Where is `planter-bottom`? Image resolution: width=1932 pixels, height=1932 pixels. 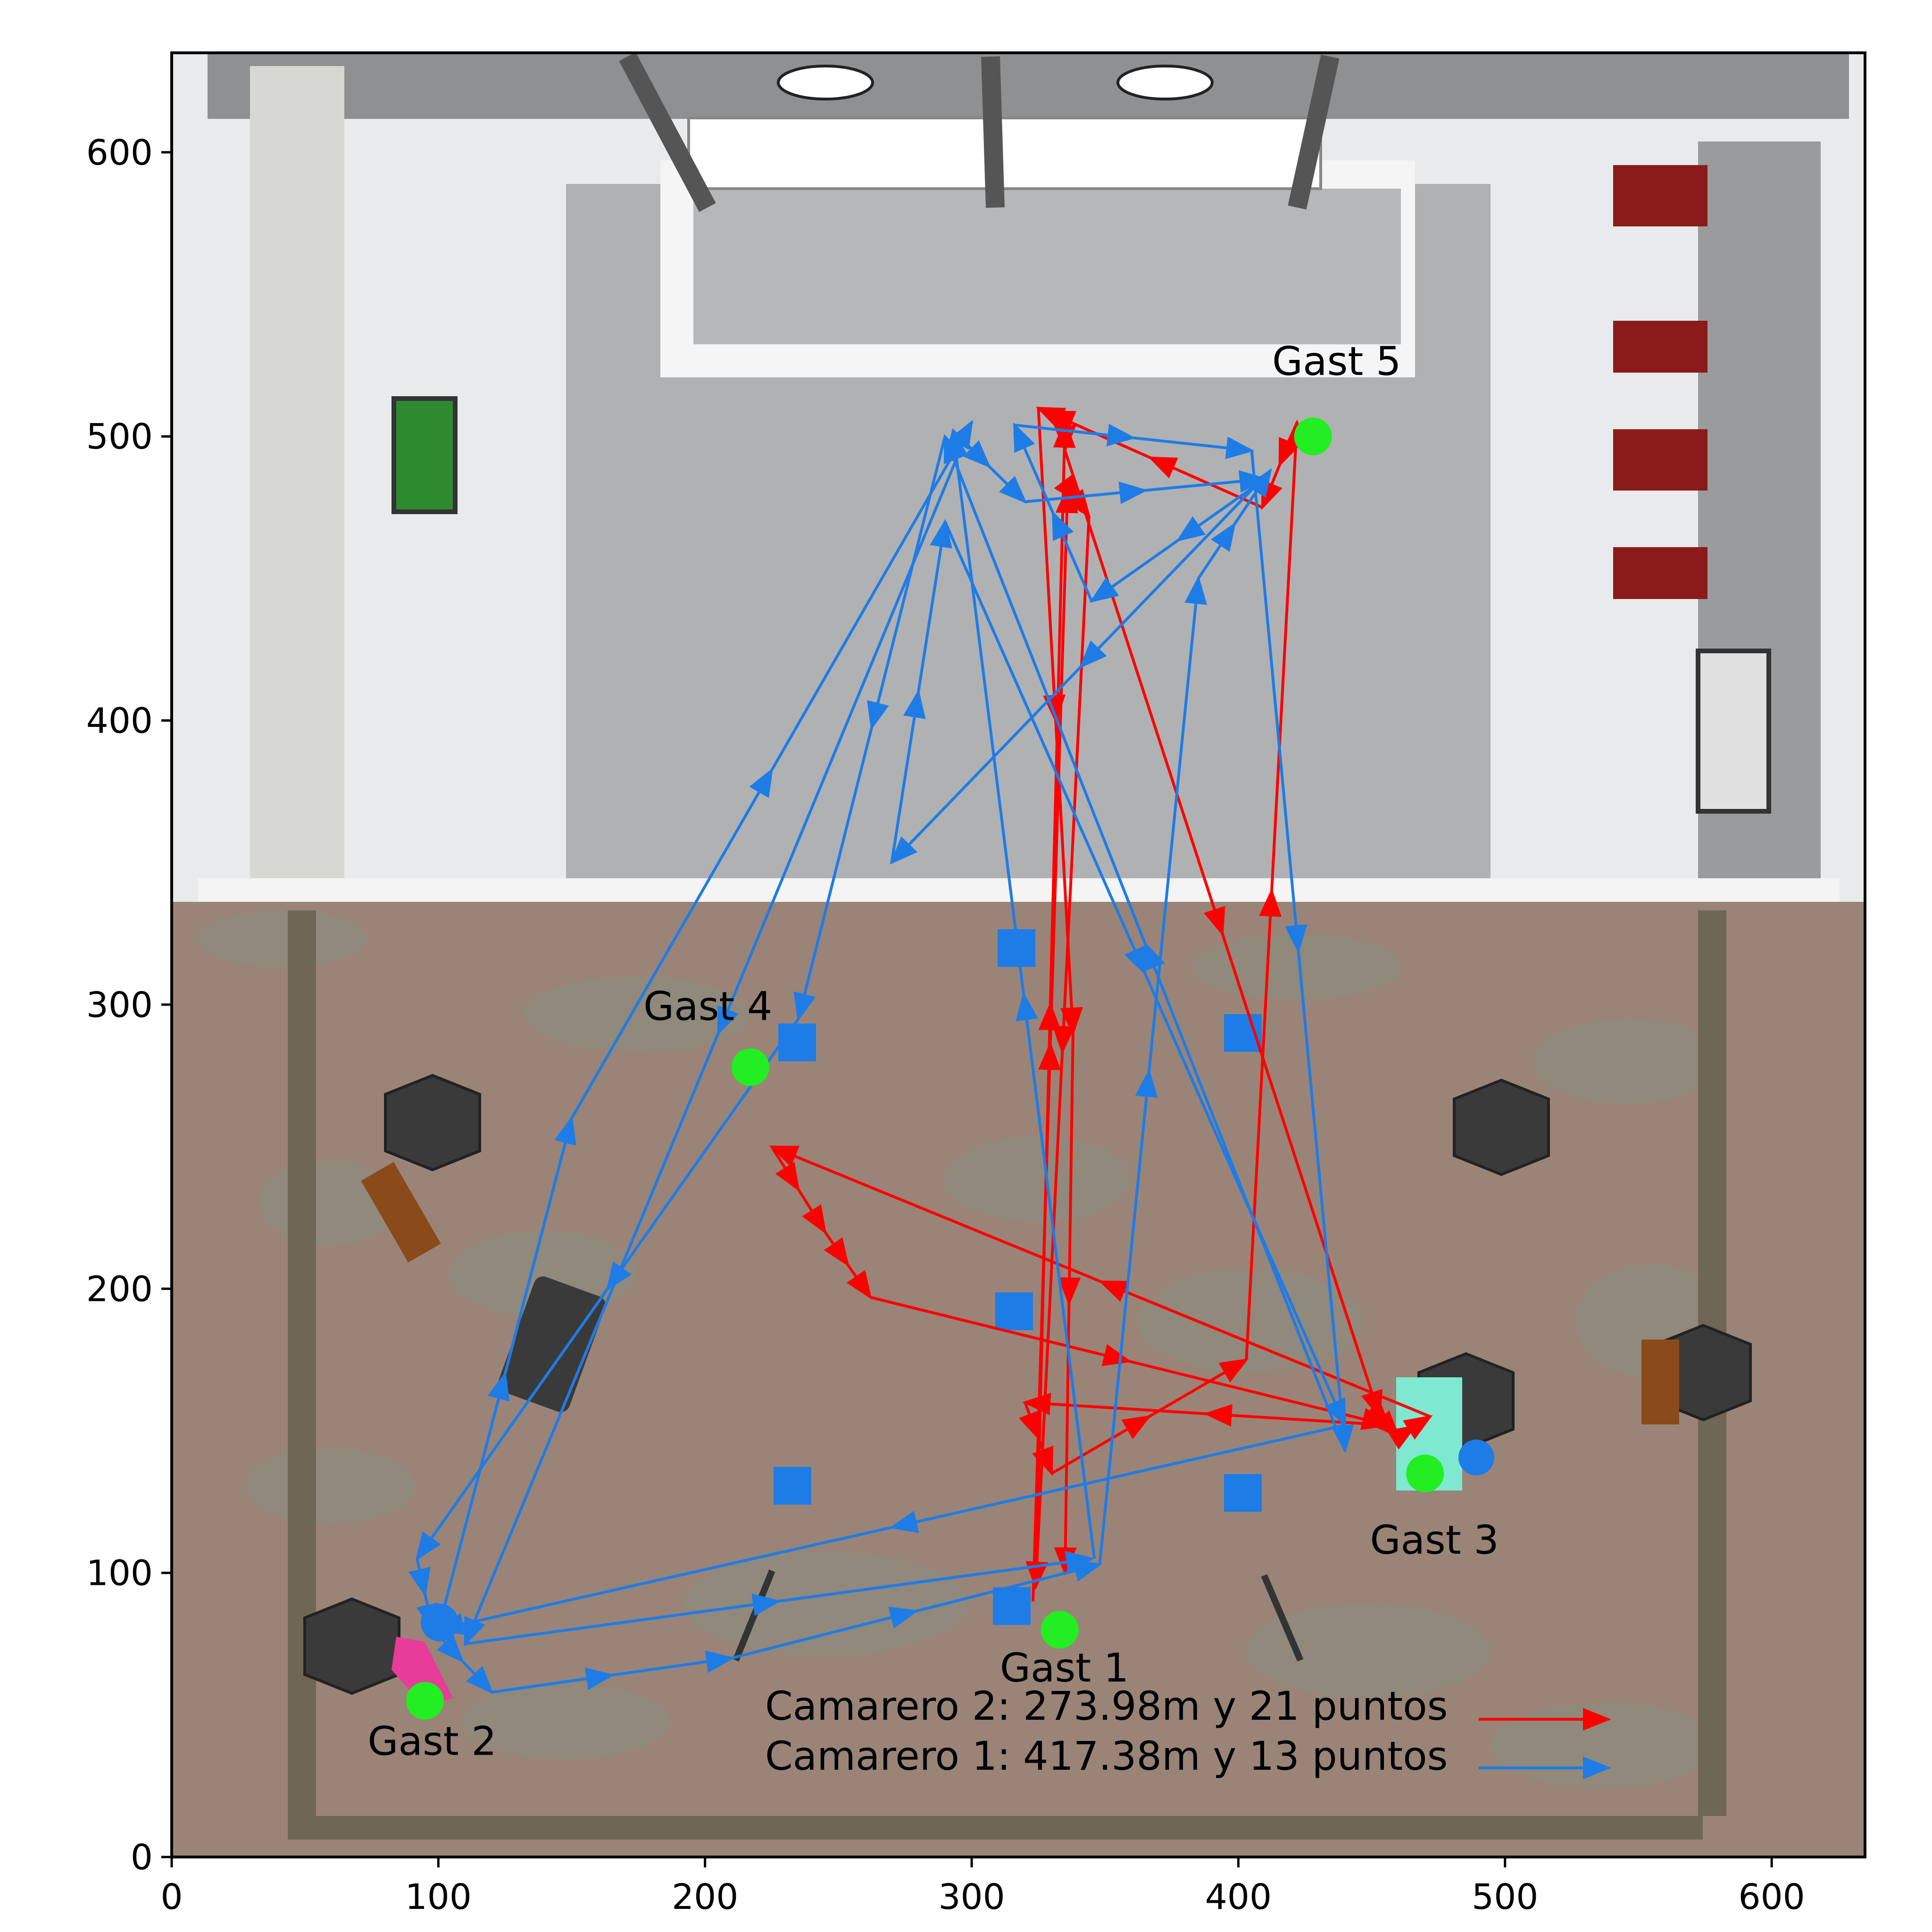 planter-bottom is located at coordinates (996, 1828).